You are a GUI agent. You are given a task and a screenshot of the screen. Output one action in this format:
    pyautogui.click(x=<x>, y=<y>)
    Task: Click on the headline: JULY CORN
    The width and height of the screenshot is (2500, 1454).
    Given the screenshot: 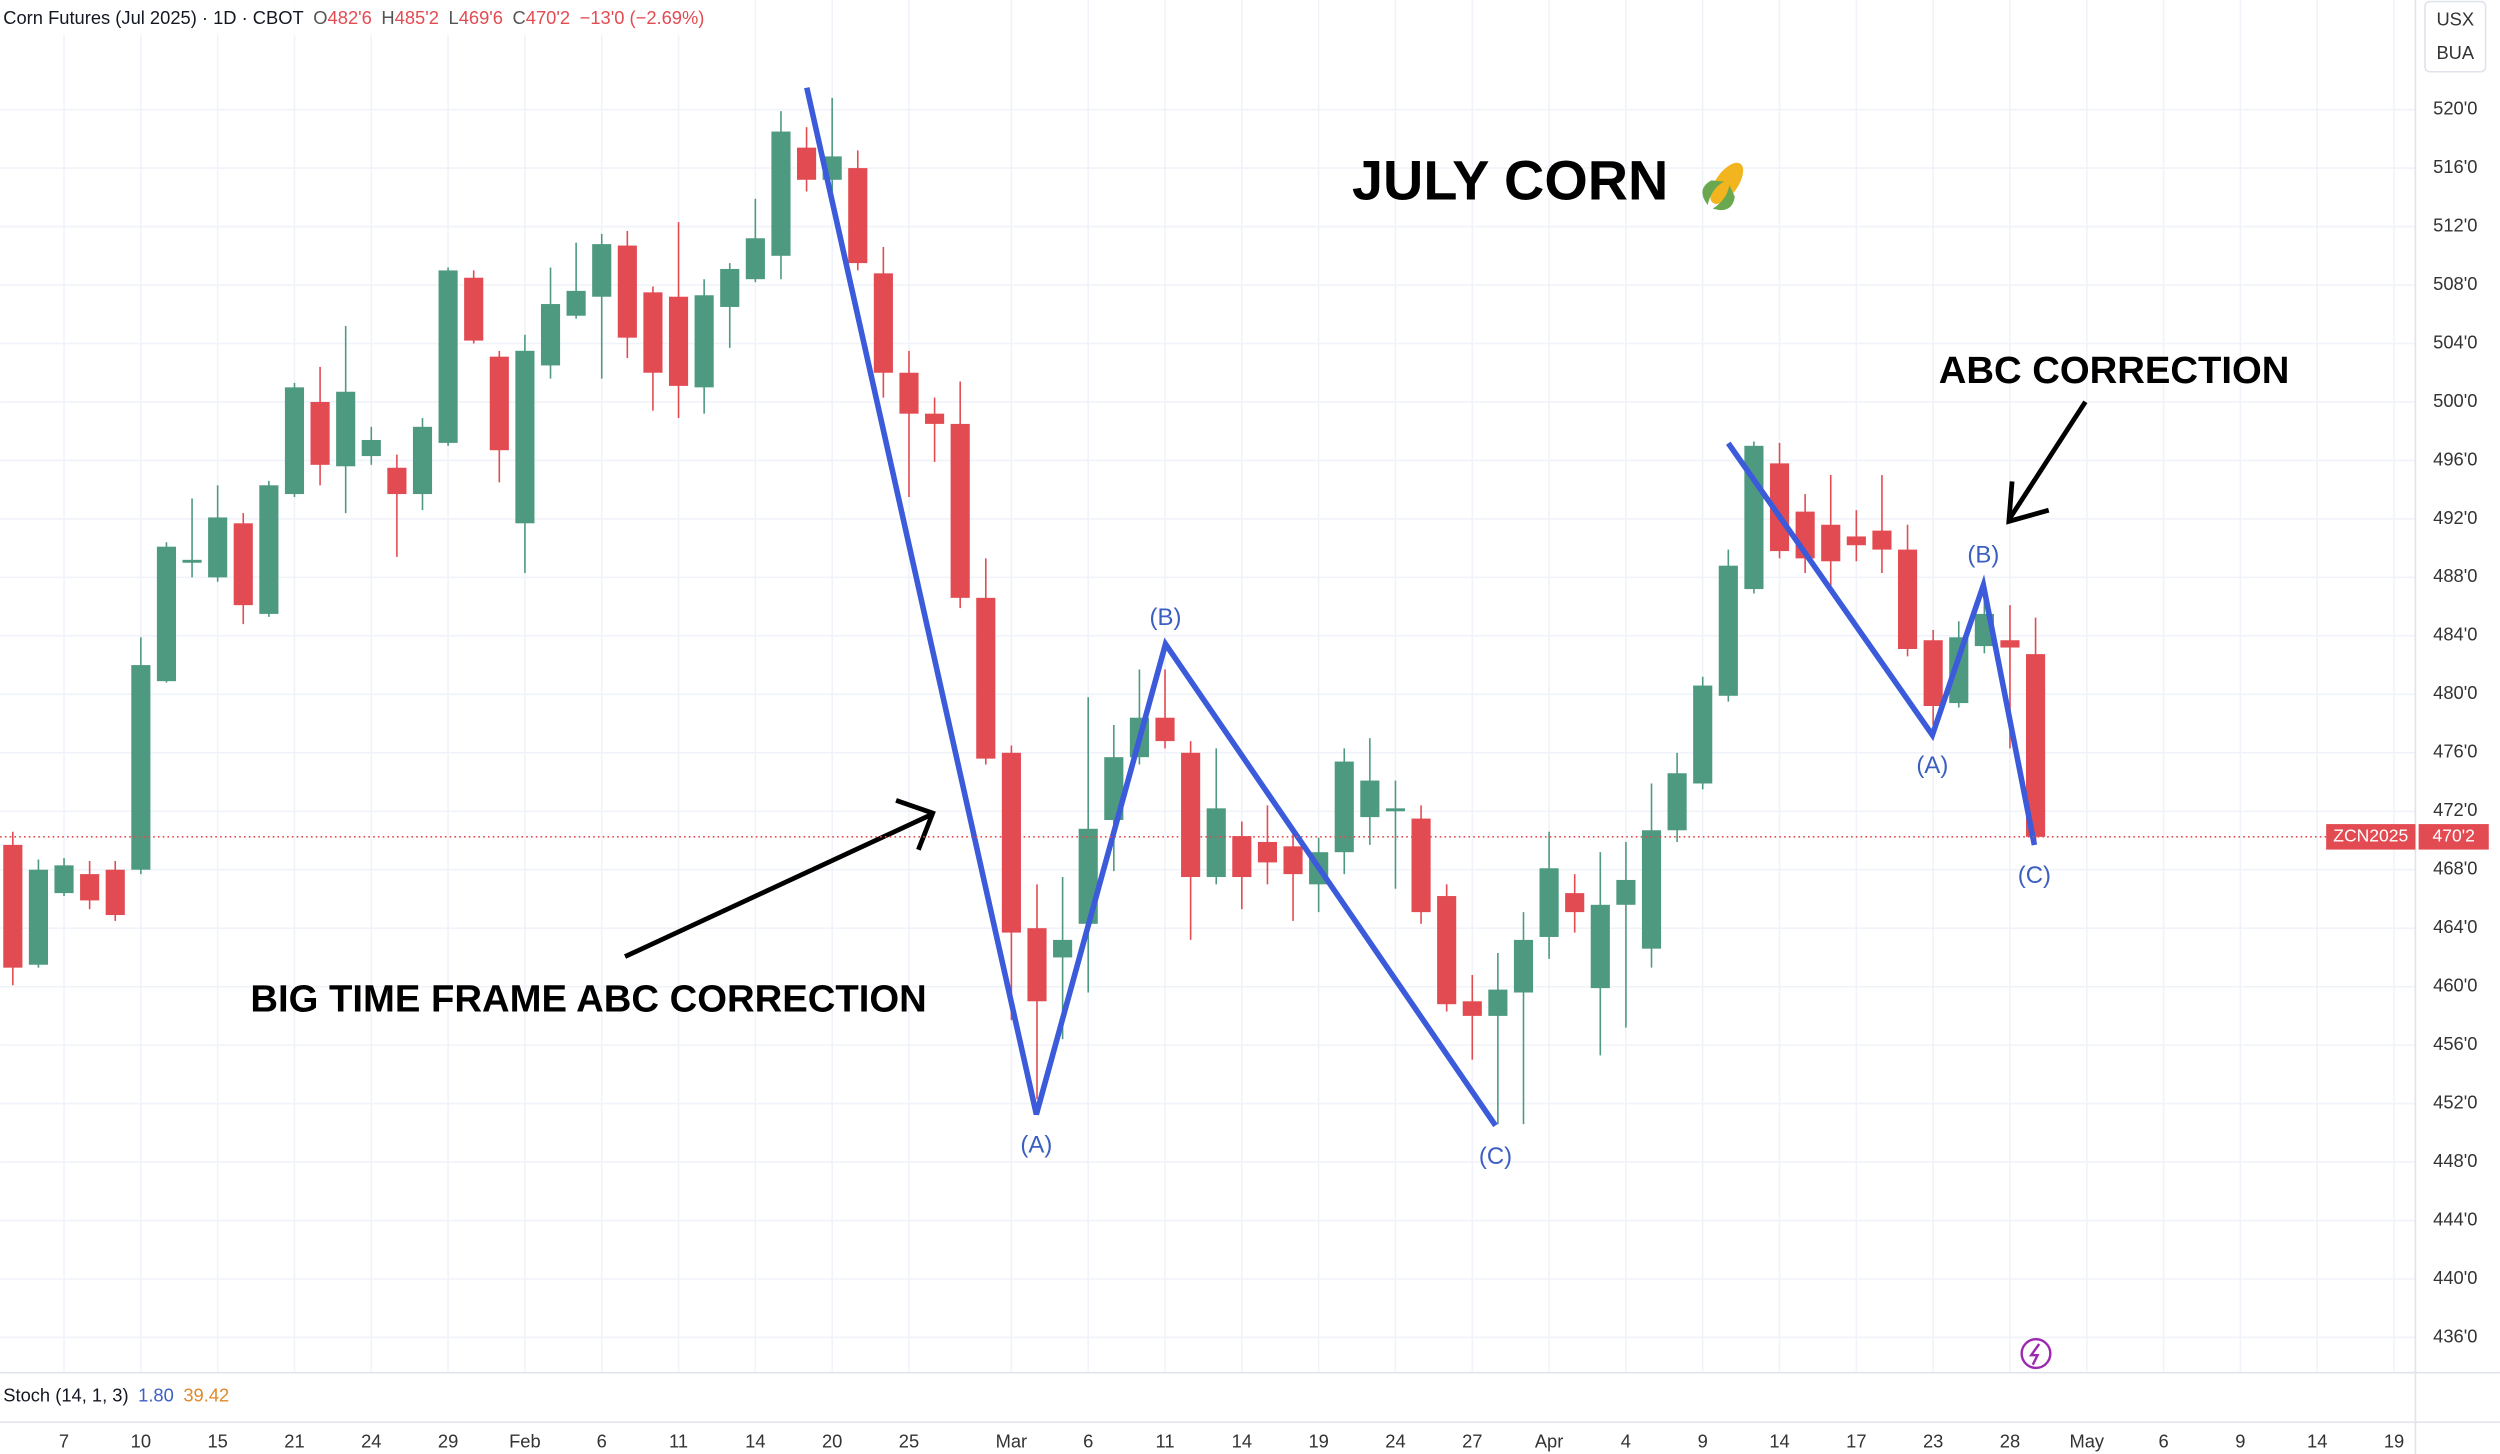 What is the action you would take?
    pyautogui.click(x=1510, y=180)
    